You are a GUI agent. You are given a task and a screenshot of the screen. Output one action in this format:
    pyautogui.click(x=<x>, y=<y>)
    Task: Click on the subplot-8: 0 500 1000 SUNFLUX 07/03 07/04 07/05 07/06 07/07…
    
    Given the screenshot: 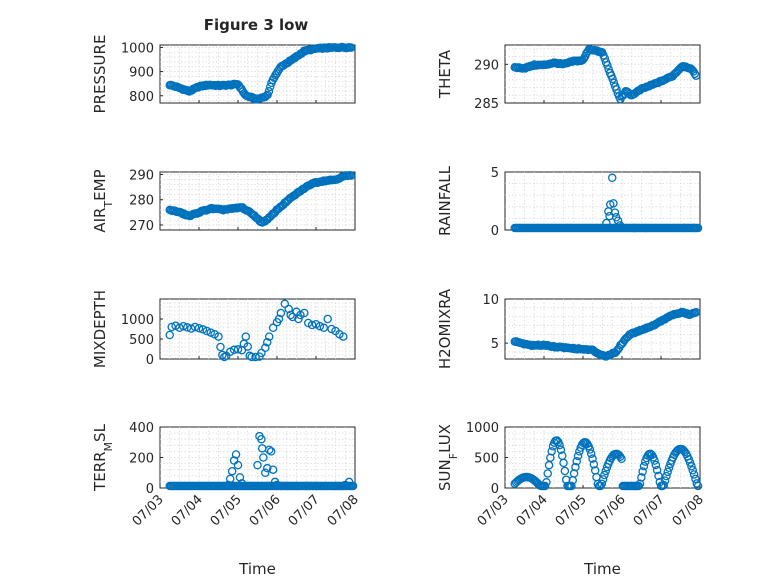 What is the action you would take?
    pyautogui.click(x=571, y=499)
    